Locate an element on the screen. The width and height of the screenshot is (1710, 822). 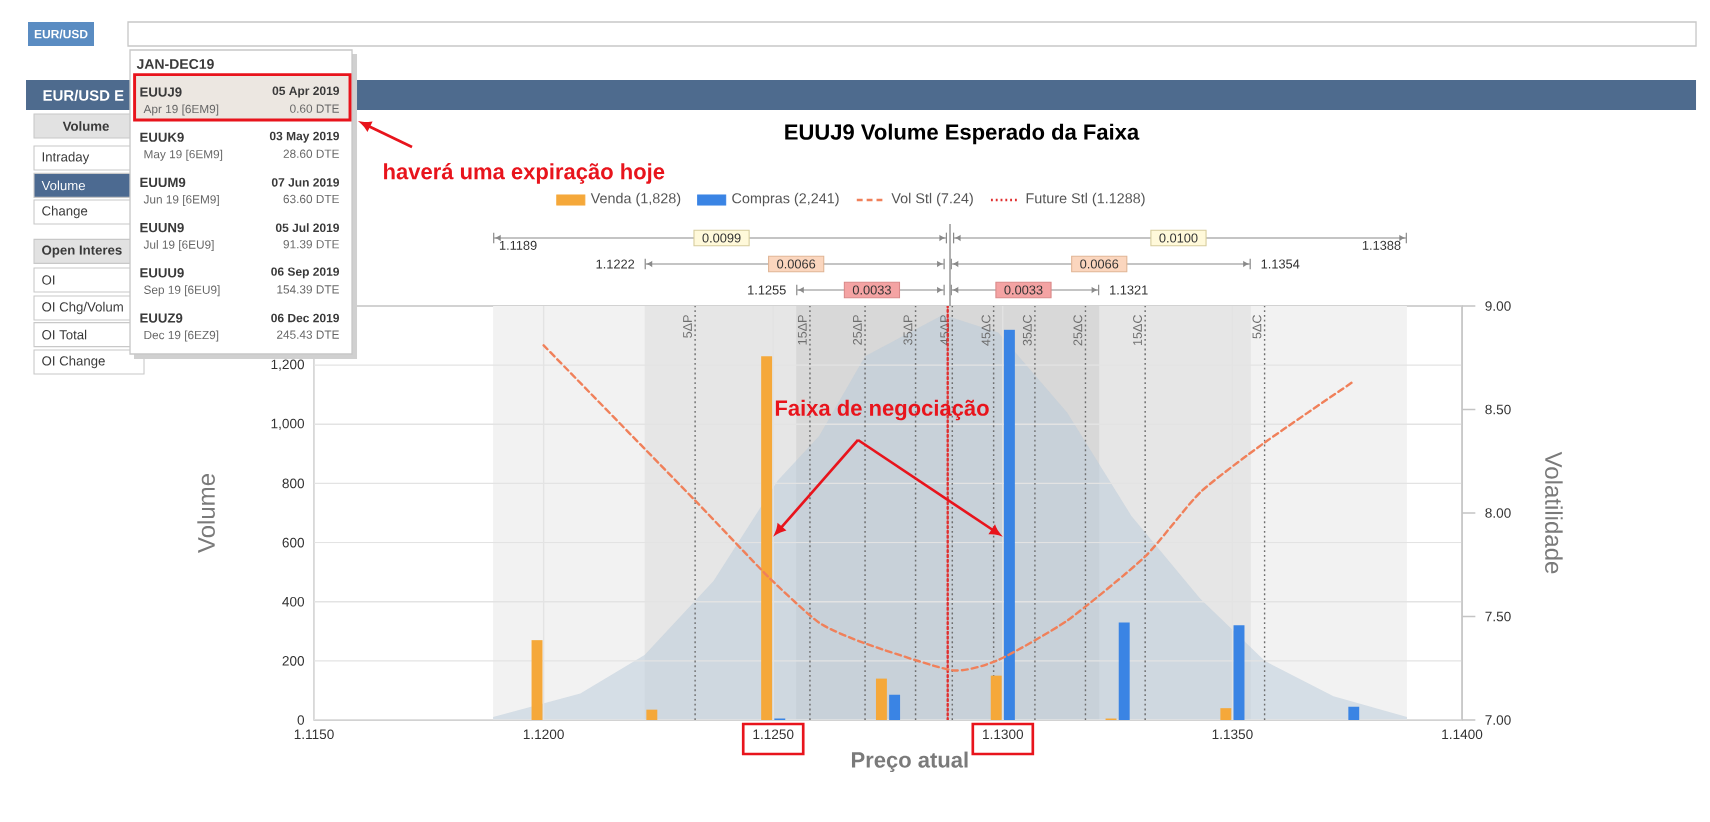
chart-title: EUUJ9 Volume Esperado da Faixa is located at coordinates (962, 134).